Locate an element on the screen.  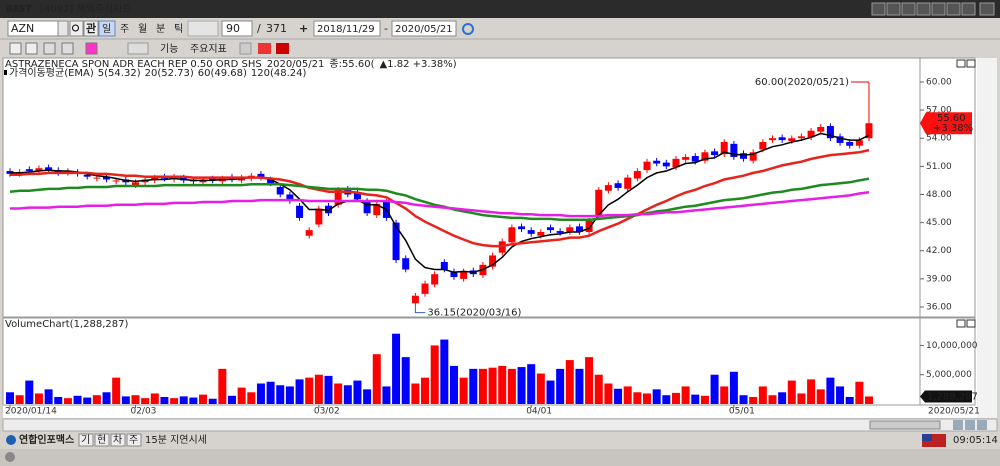
window-title: [4092] 해외주식차트 is located at coordinates (86, 8).